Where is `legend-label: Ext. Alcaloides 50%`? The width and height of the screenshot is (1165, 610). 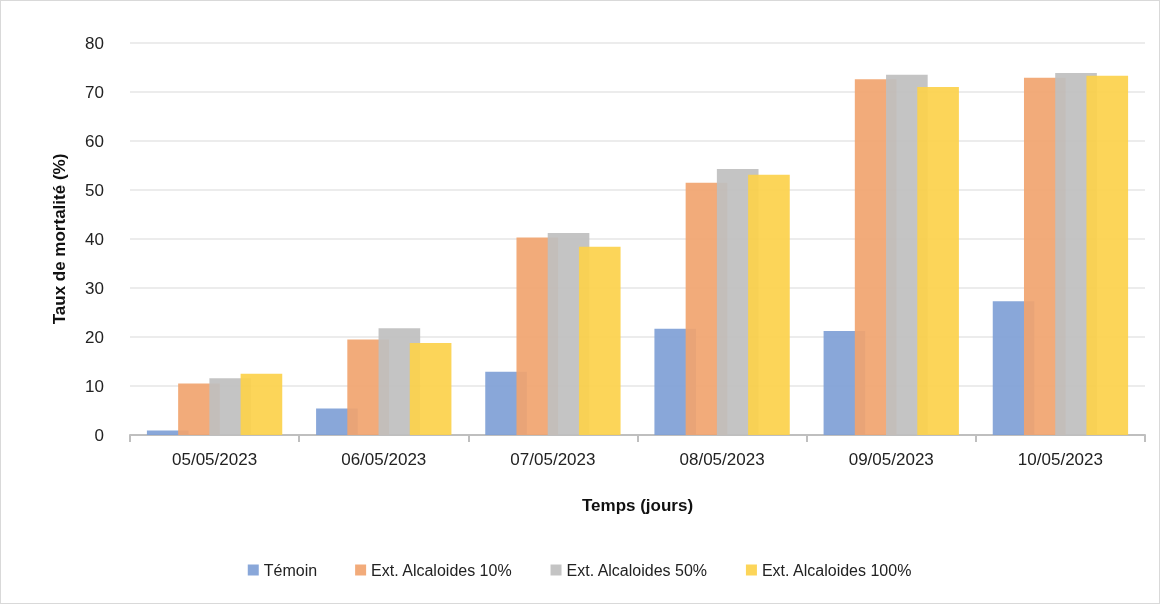 legend-label: Ext. Alcaloides 50% is located at coordinates (637, 570).